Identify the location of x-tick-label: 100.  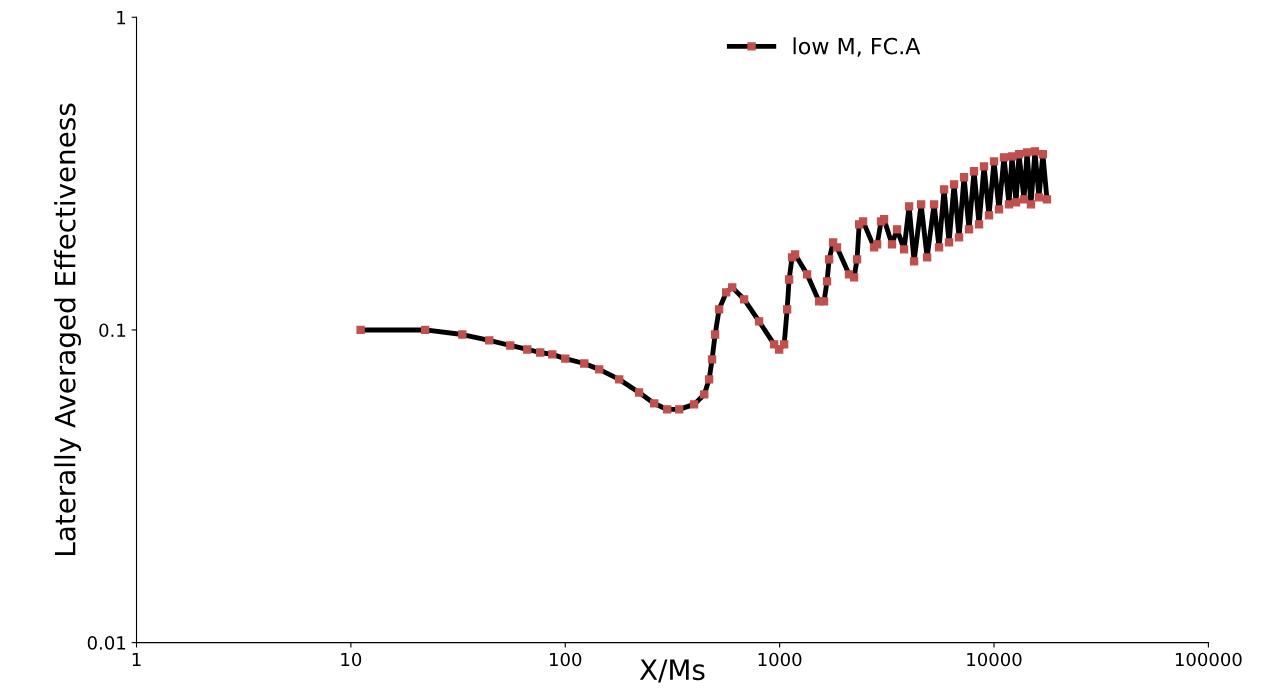
(566, 659).